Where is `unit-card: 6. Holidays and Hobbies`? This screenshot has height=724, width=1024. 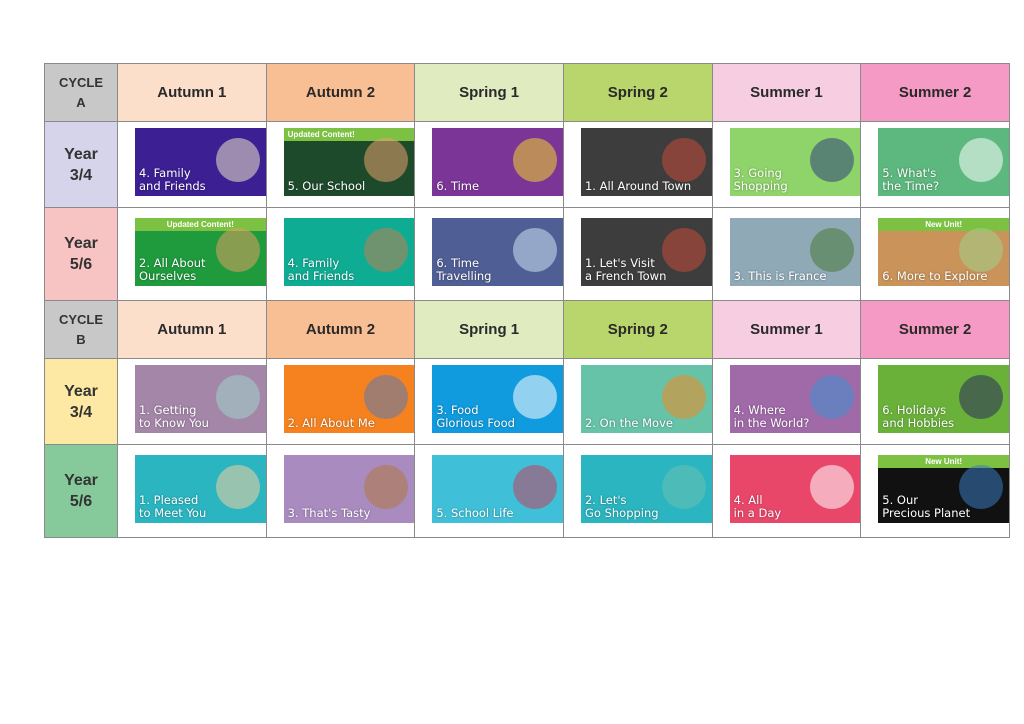 unit-card: 6. Holidays and Hobbies is located at coordinates (943, 399).